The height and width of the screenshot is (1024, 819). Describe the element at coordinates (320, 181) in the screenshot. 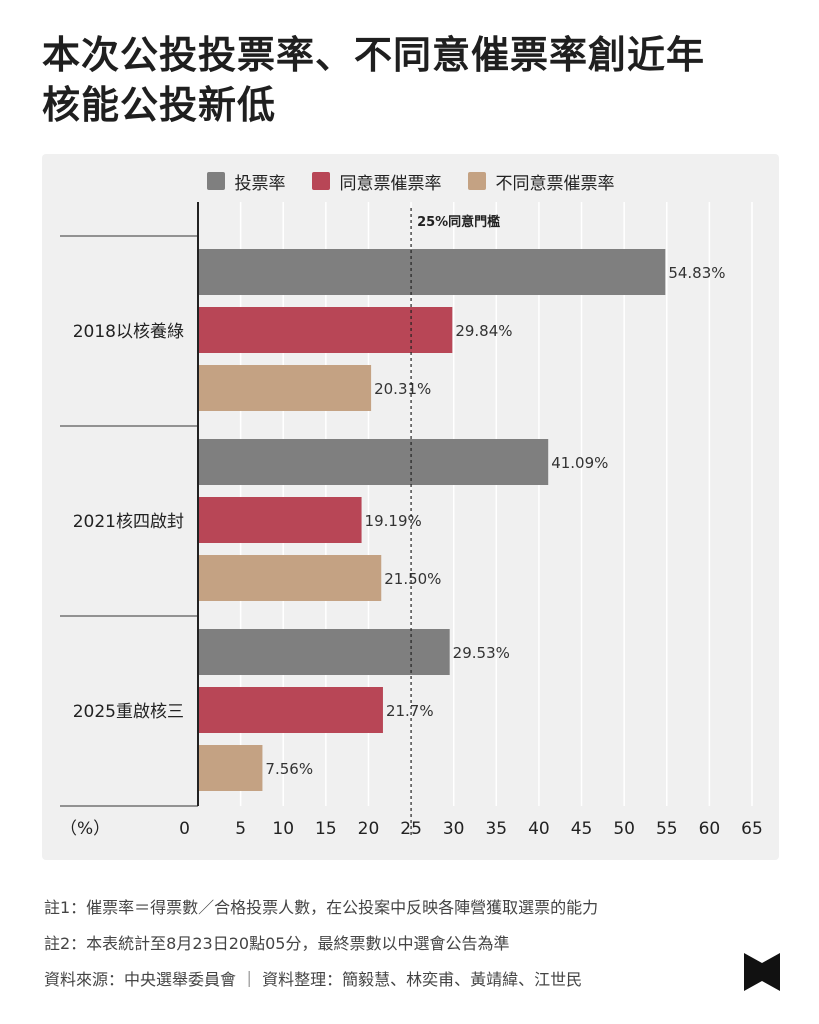

I see `legend-swatch-agree` at that location.